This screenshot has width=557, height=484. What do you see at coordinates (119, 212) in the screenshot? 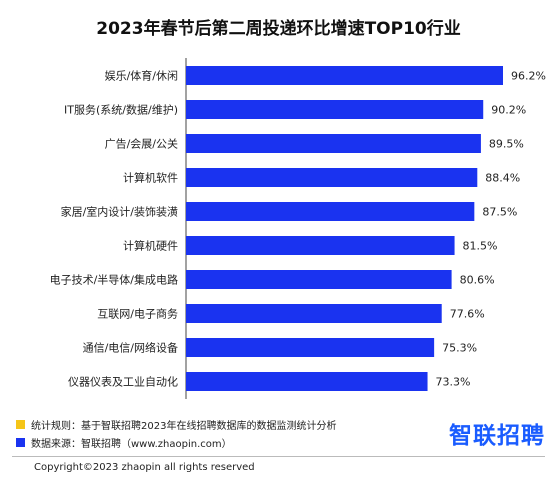
I see `category-label: 家居/室内设计/装饰装潢` at bounding box center [119, 212].